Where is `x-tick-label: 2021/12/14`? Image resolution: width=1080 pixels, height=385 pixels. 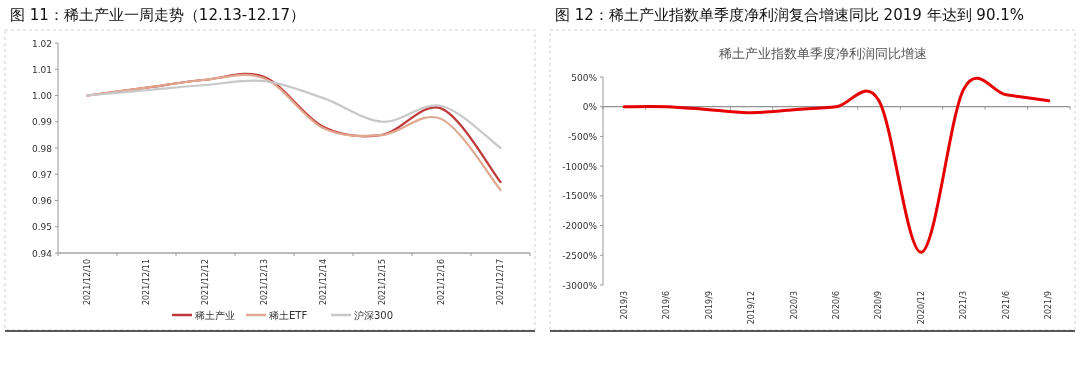 x-tick-label: 2021/12/14 is located at coordinates (323, 282).